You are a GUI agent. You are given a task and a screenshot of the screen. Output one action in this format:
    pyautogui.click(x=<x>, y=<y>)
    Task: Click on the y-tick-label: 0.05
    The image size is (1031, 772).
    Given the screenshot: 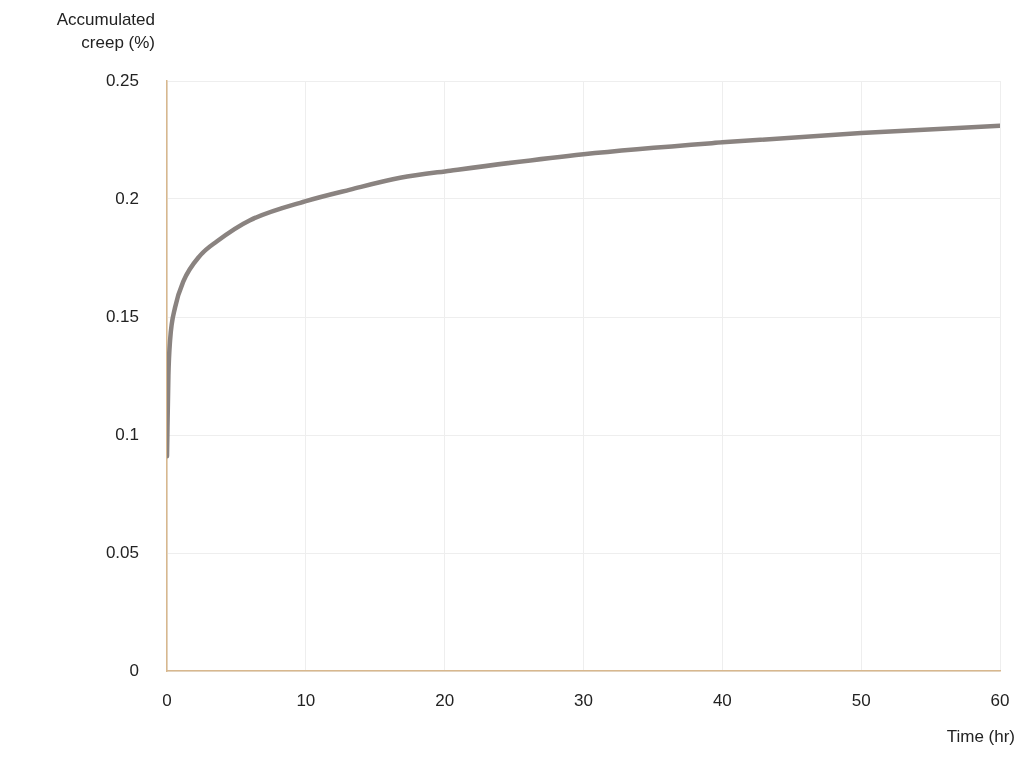 What is the action you would take?
    pyautogui.click(x=122, y=552)
    